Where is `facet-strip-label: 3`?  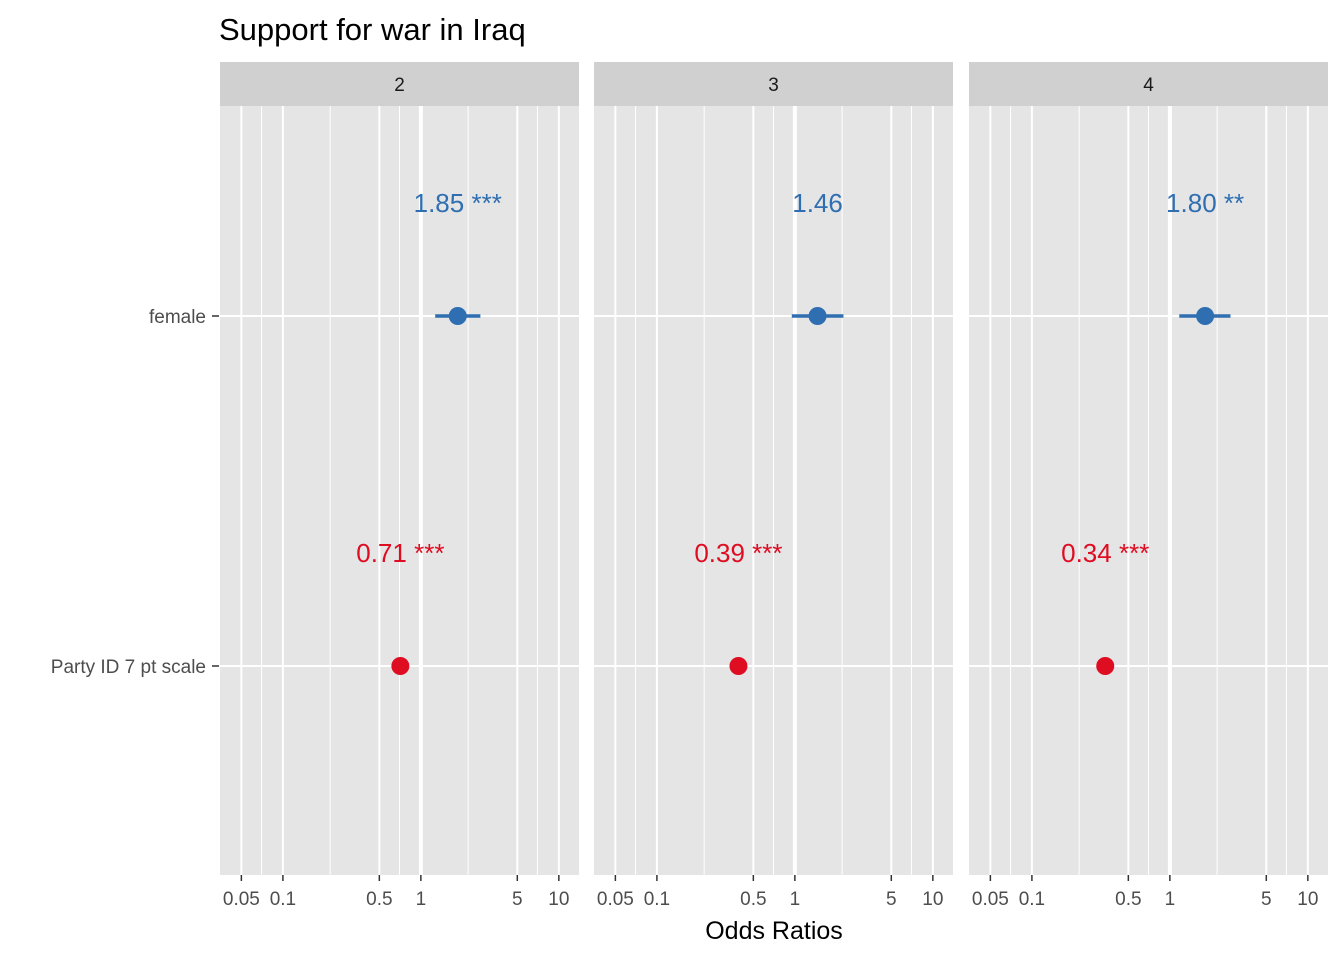 facet-strip-label: 3 is located at coordinates (773, 85).